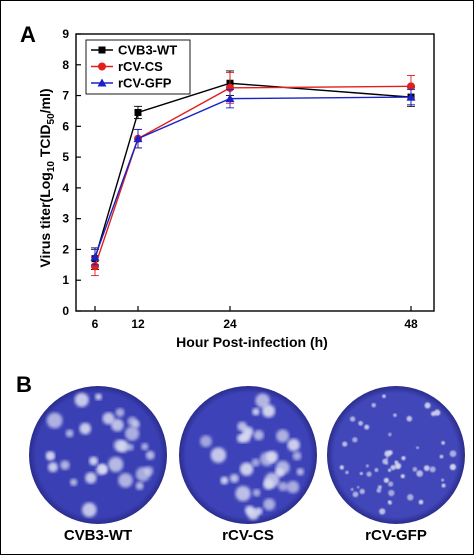  I want to click on y-axis-label-part: TCID, so click(45, 142).